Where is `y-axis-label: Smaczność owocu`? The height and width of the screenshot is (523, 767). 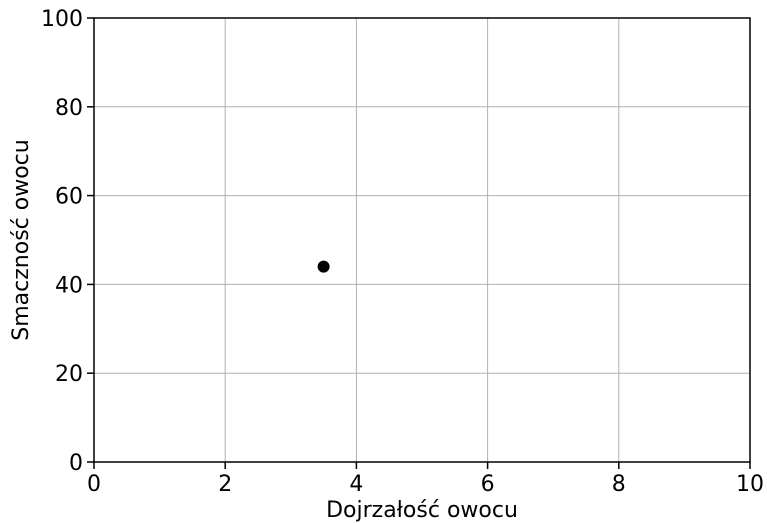
y-axis-label: Smaczność owocu is located at coordinates (21, 239).